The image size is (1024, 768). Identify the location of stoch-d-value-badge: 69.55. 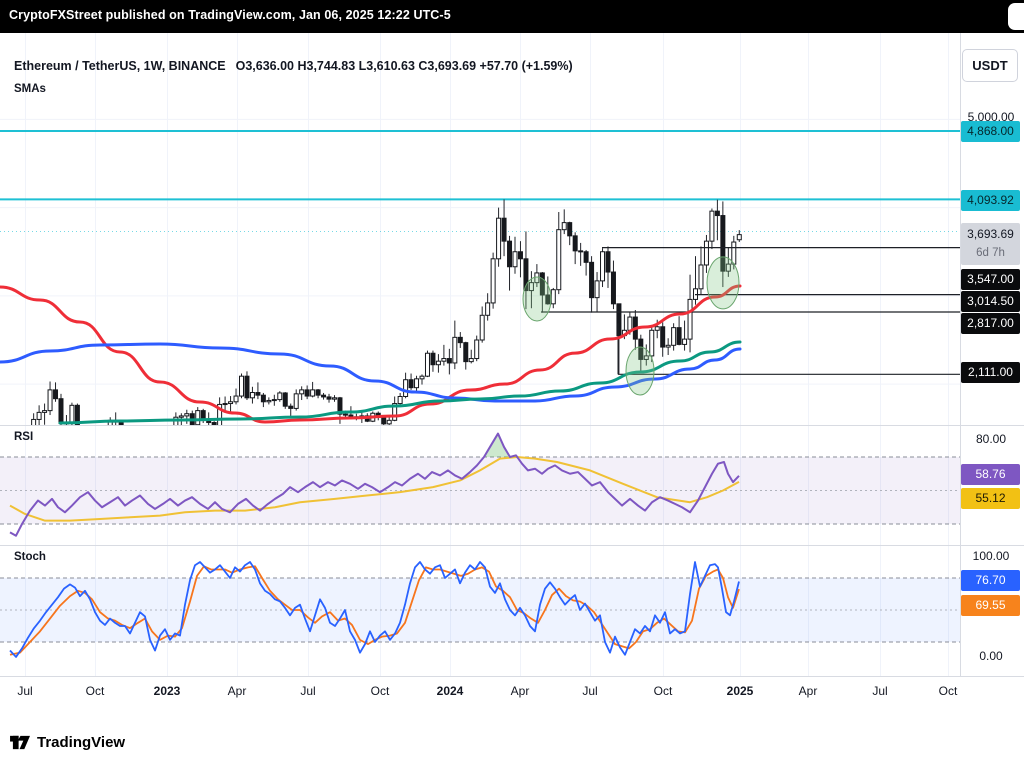
(990, 605).